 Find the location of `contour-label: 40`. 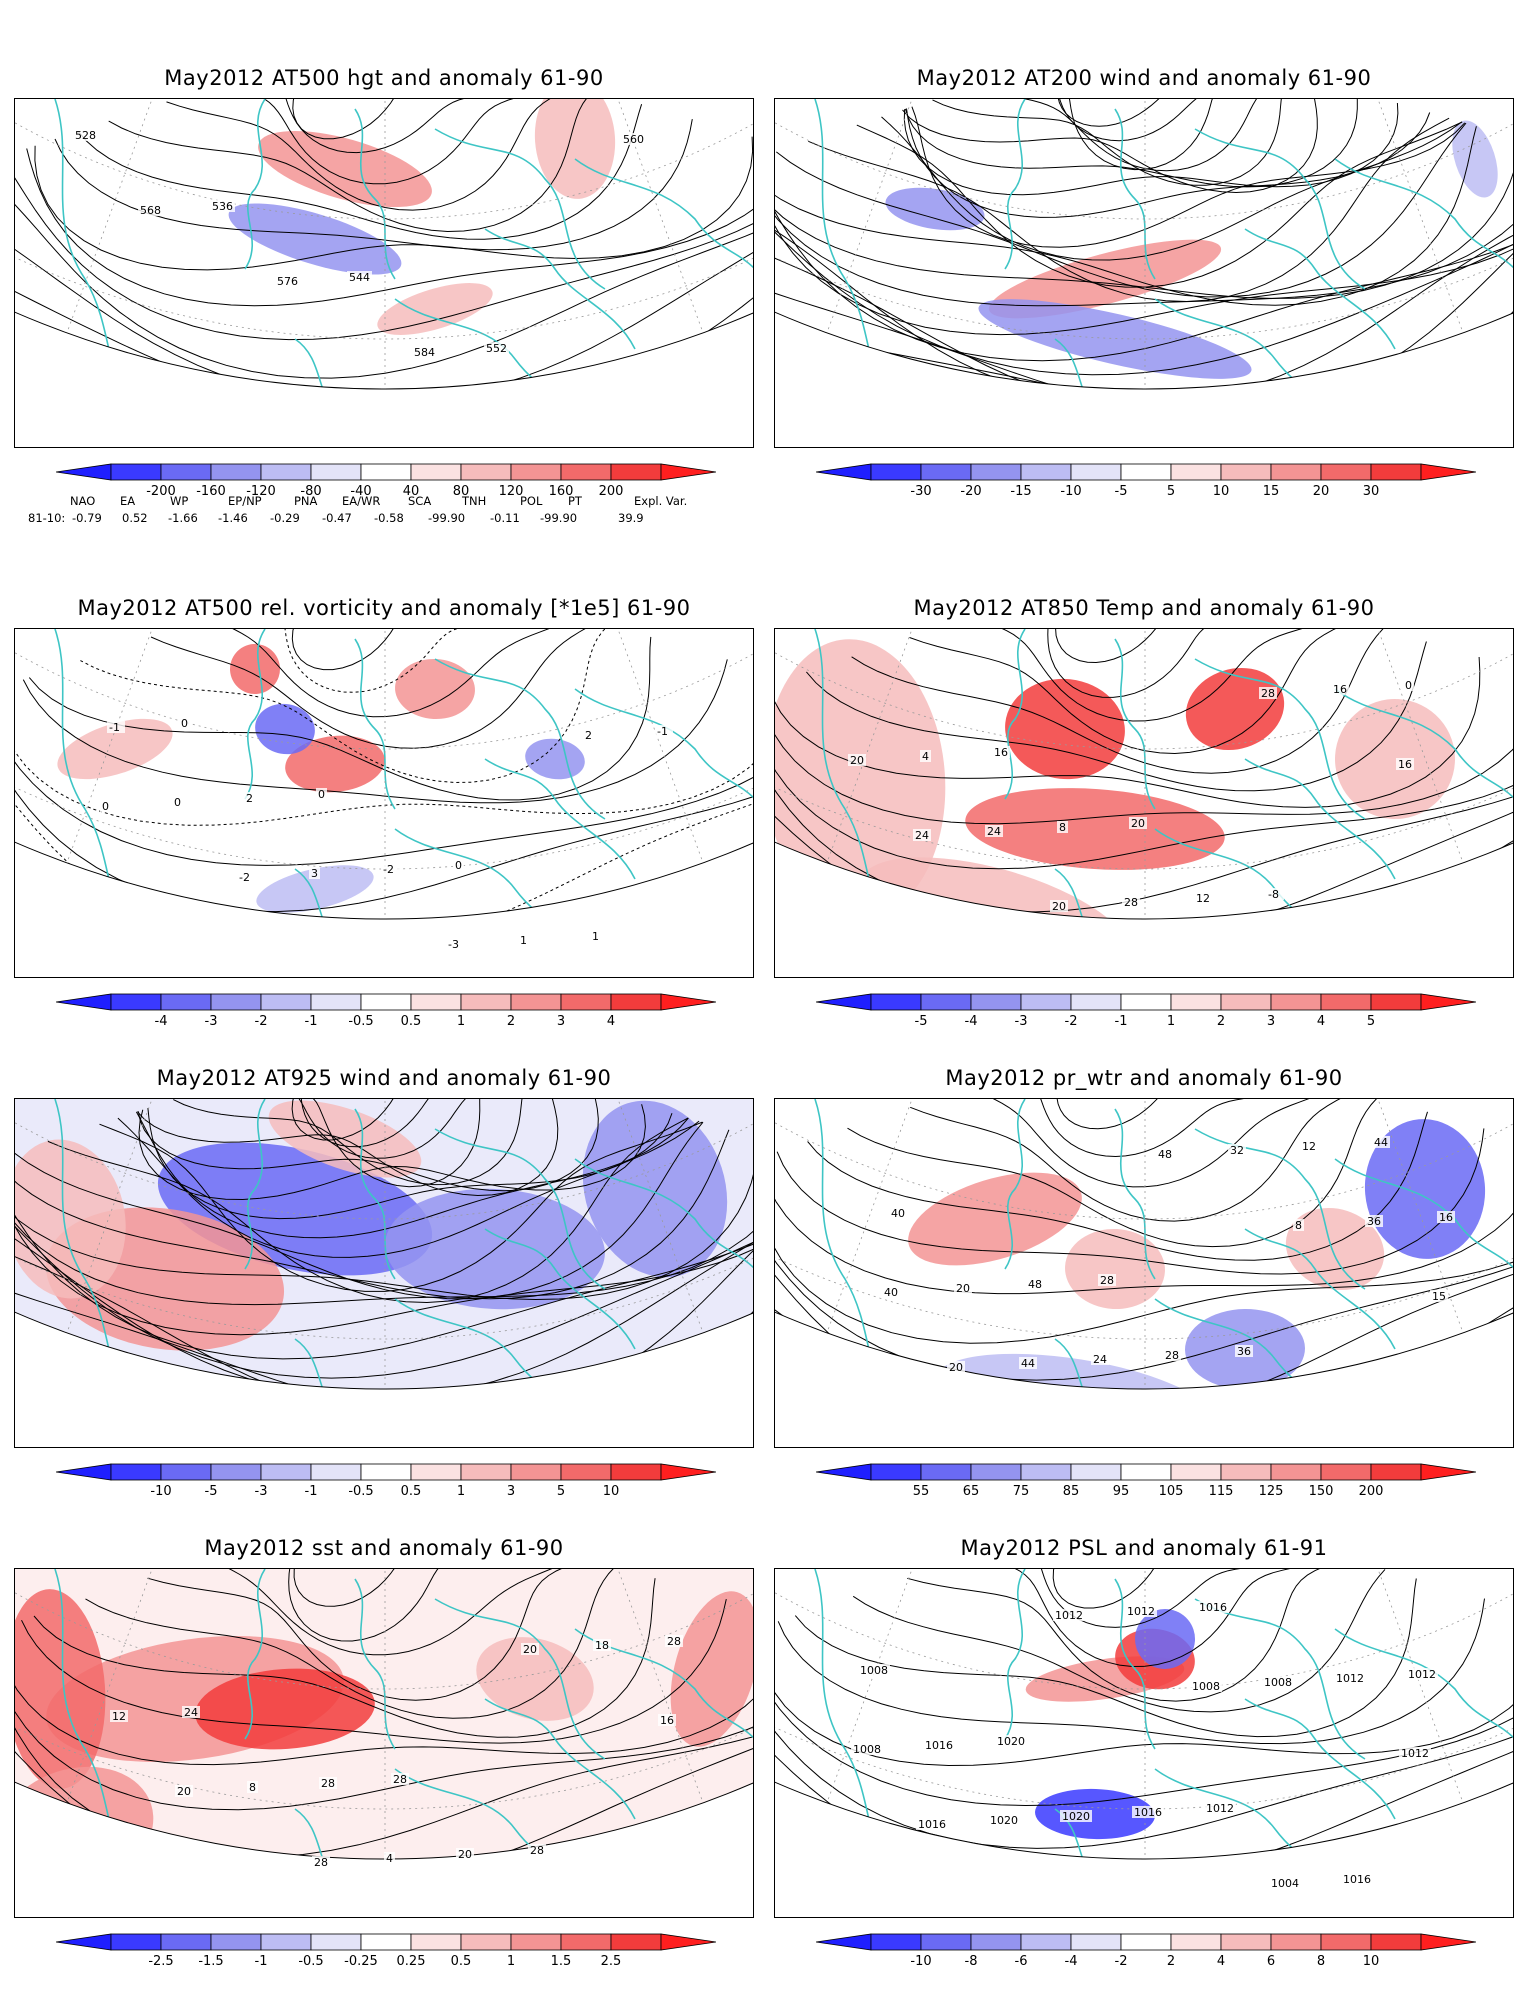

contour-label: 40 is located at coordinates (891, 1292).